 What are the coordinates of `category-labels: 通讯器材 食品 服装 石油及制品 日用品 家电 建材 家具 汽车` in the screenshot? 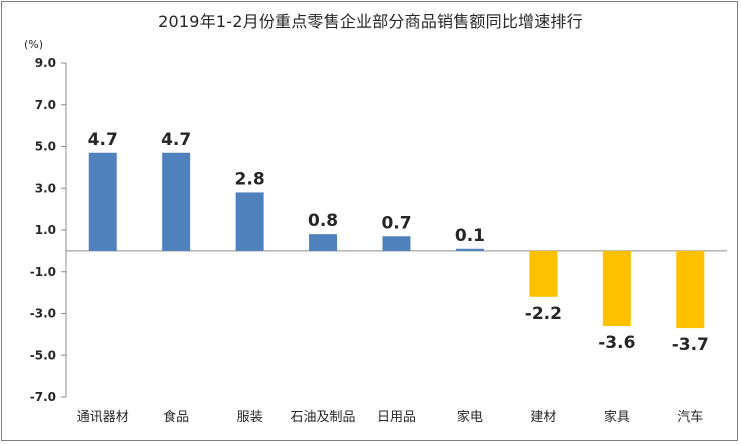 It's located at (390, 417).